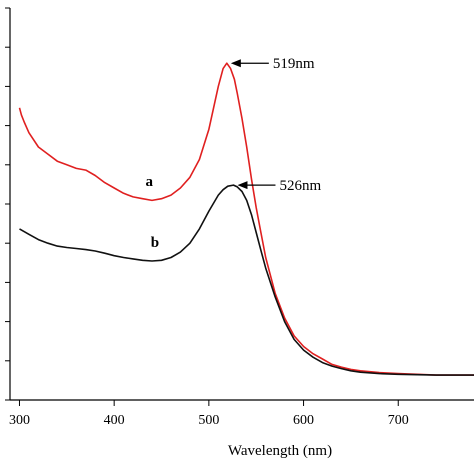  What do you see at coordinates (398, 420) in the screenshot?
I see `x-tick-label: 700` at bounding box center [398, 420].